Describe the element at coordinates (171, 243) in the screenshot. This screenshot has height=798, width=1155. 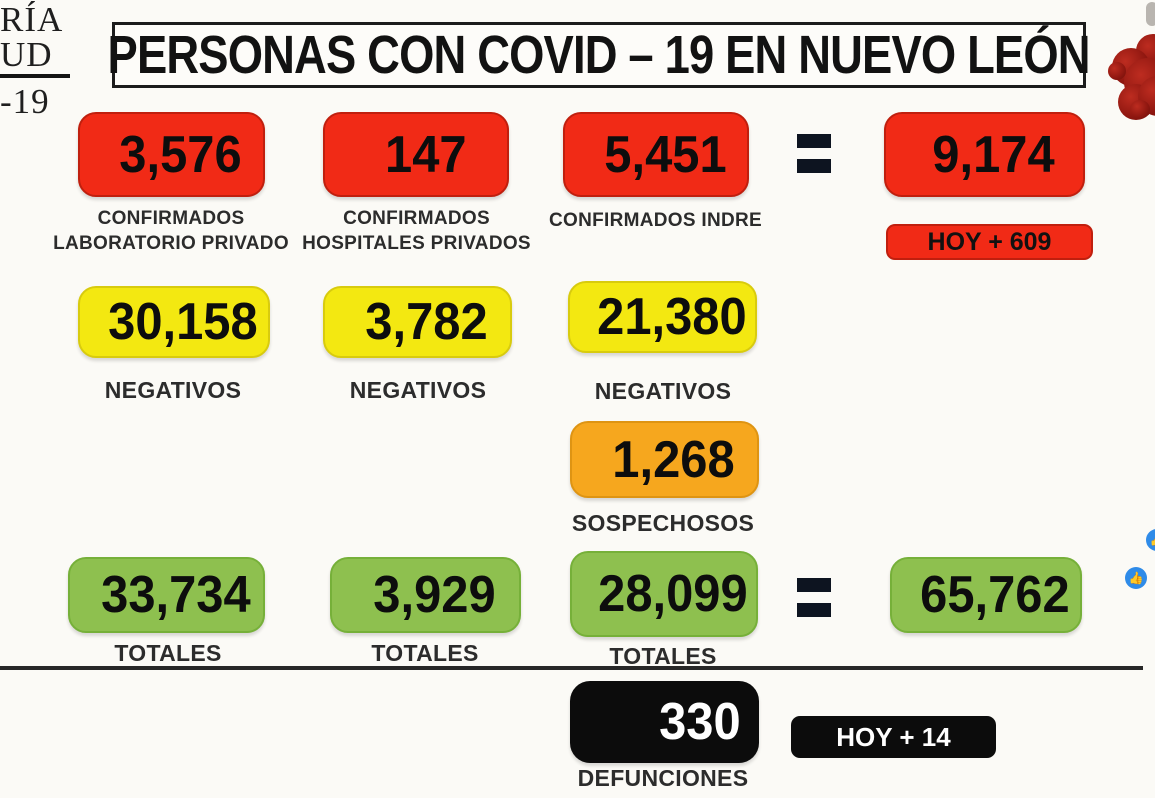
I see `label-line: LABORATORIO PRIVADO` at that location.